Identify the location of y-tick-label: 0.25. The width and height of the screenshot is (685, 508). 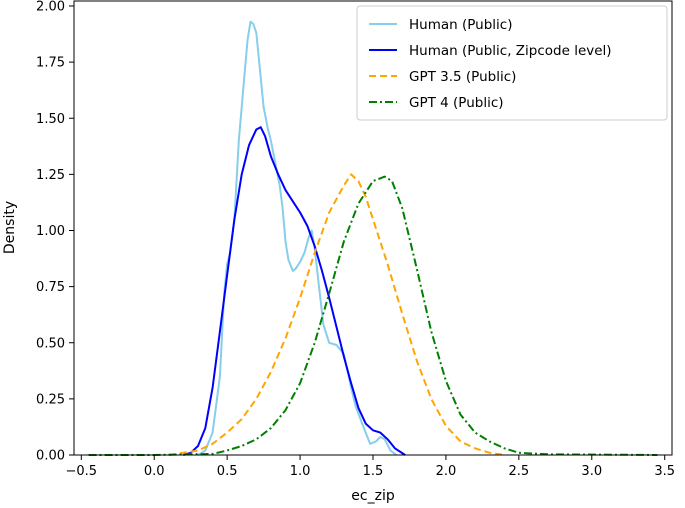
(50, 399).